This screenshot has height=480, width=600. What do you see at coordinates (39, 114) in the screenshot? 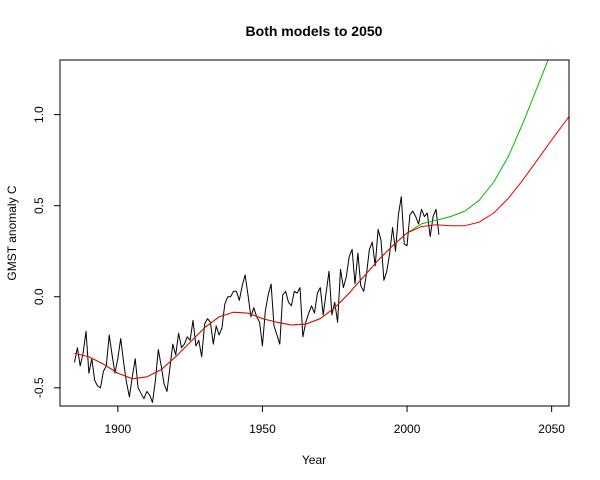
I see `y-tick-label-3: 1.0` at bounding box center [39, 114].